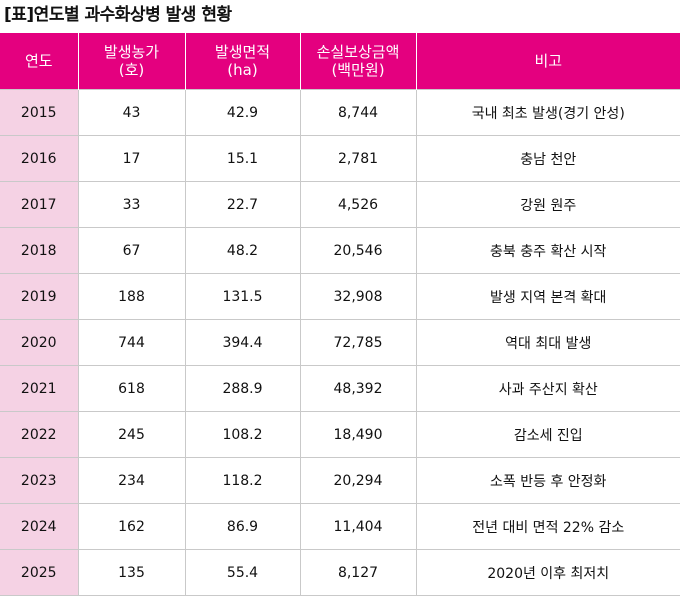 This screenshot has height=598, width=680. What do you see at coordinates (131, 250) in the screenshot?
I see `farms-cell: 67` at bounding box center [131, 250].